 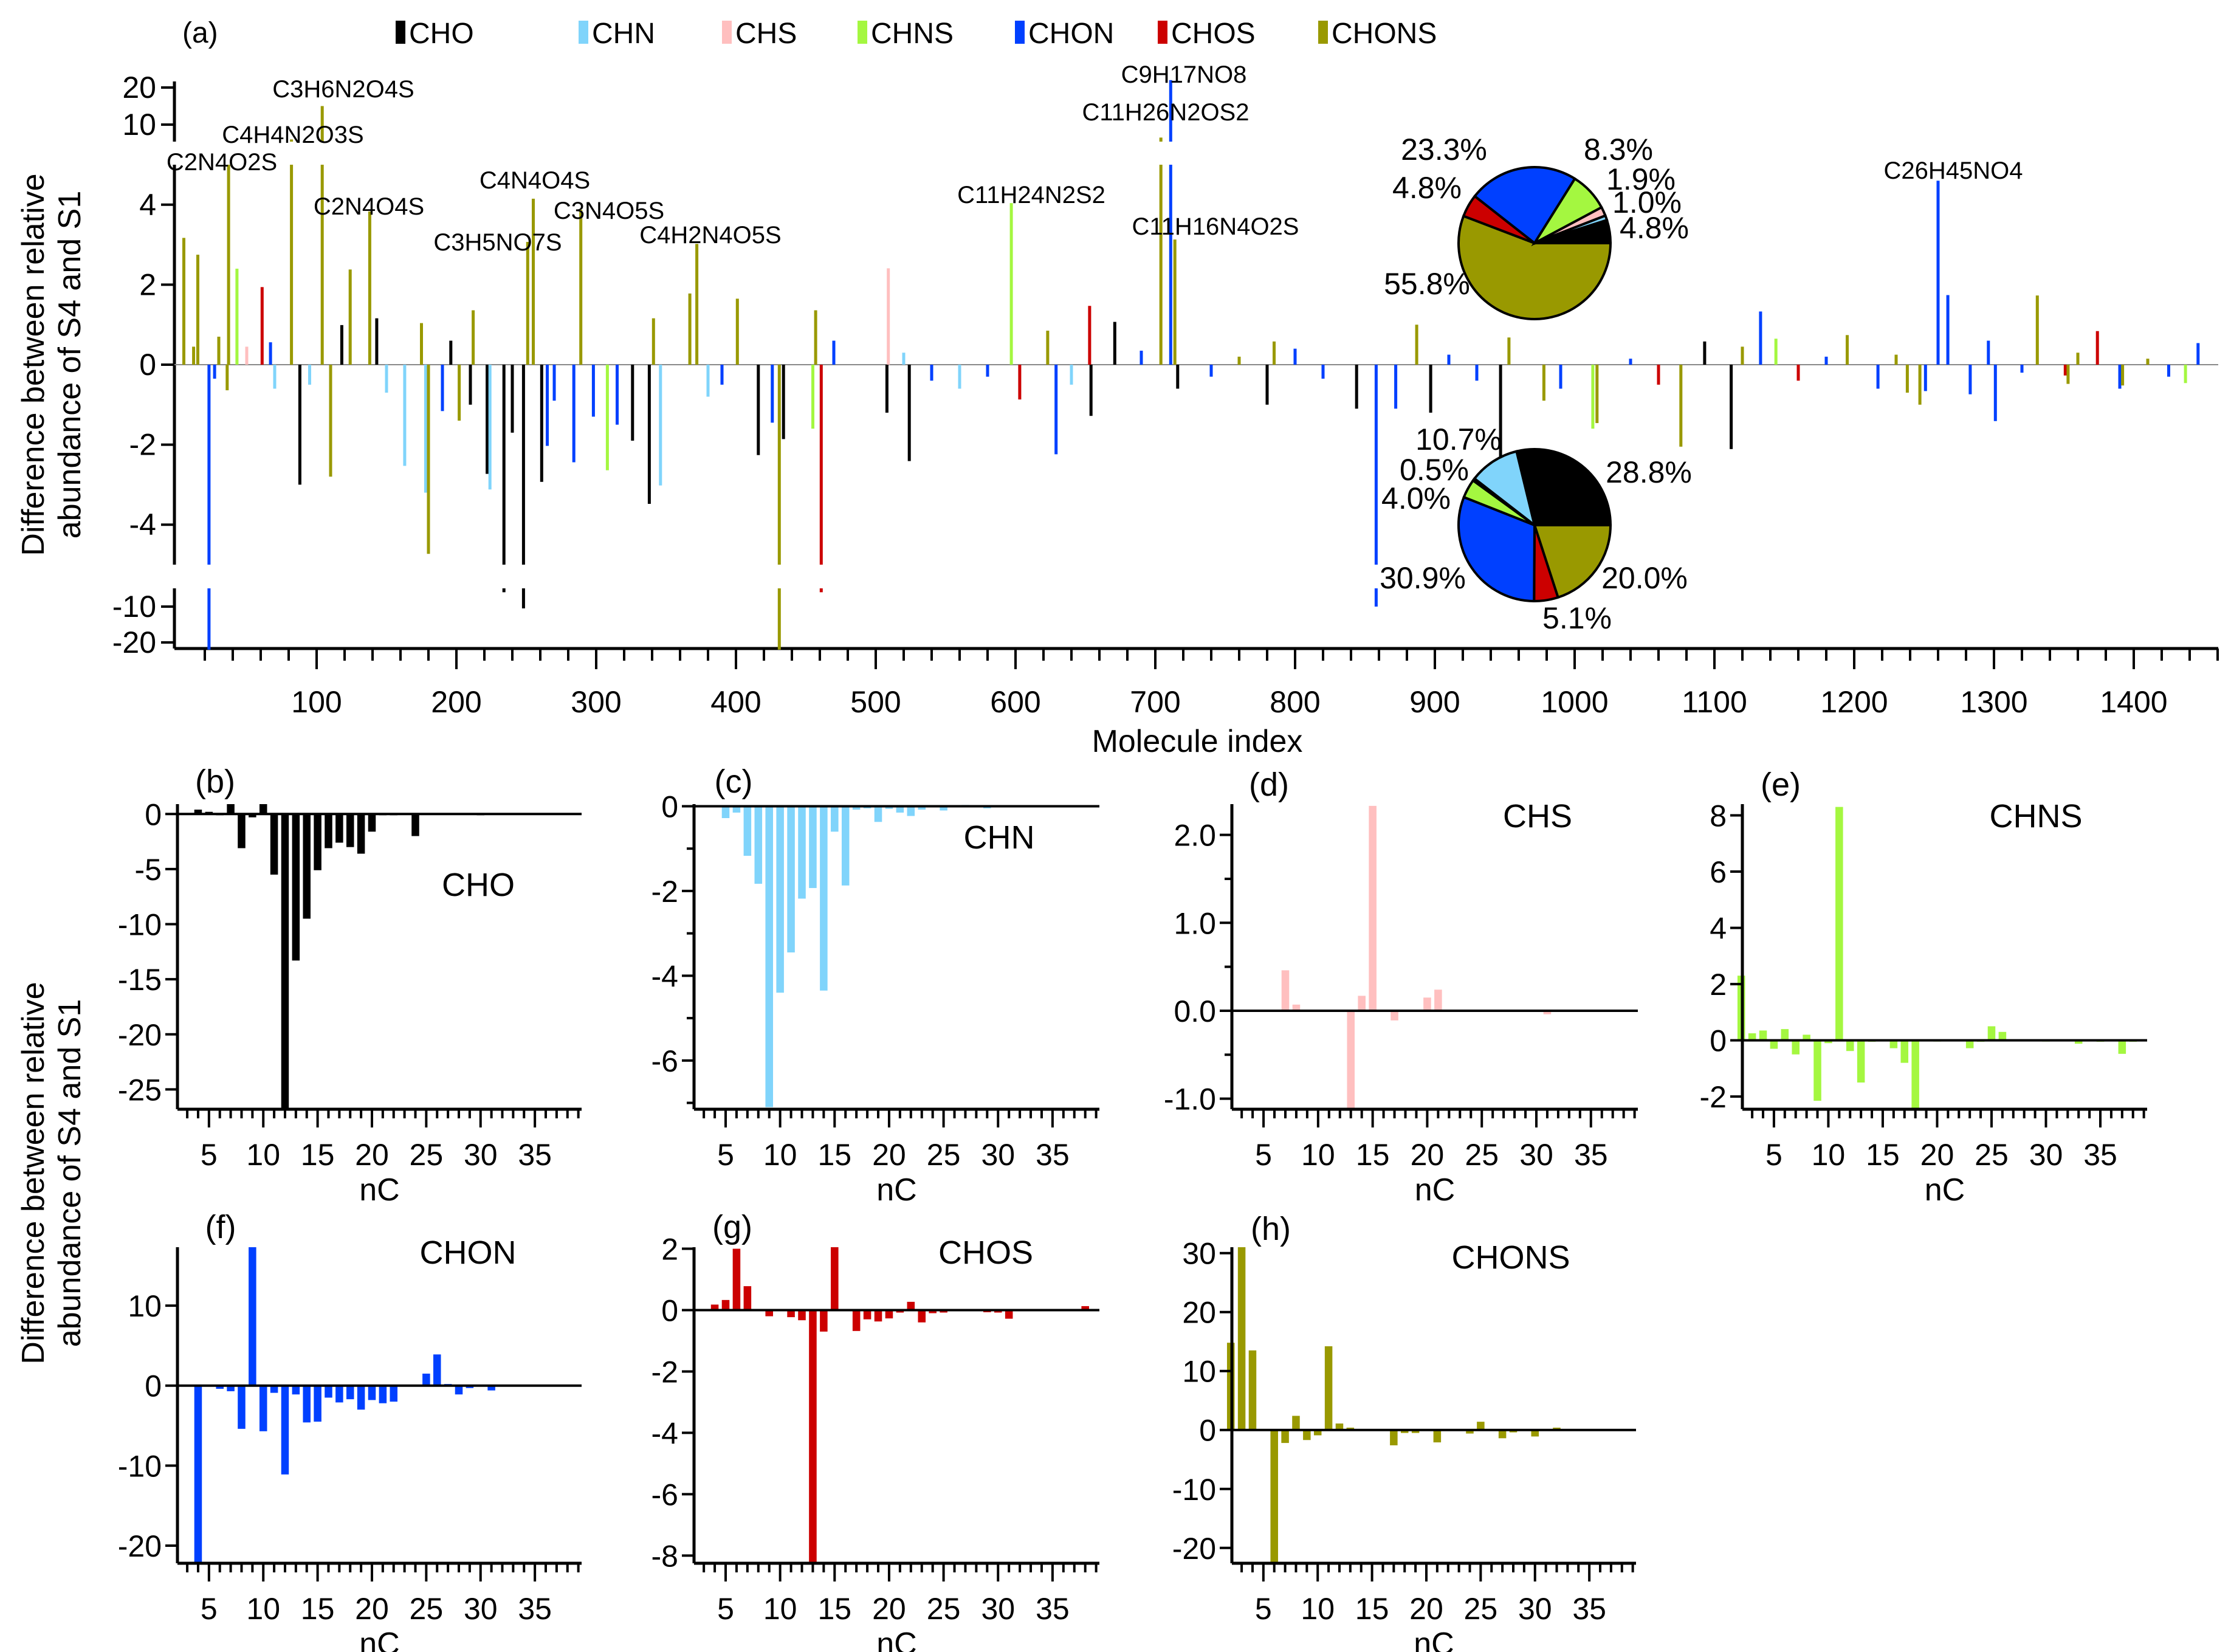 What do you see at coordinates (1854, 702) in the screenshot?
I see `x-tick-label: 1200` at bounding box center [1854, 702].